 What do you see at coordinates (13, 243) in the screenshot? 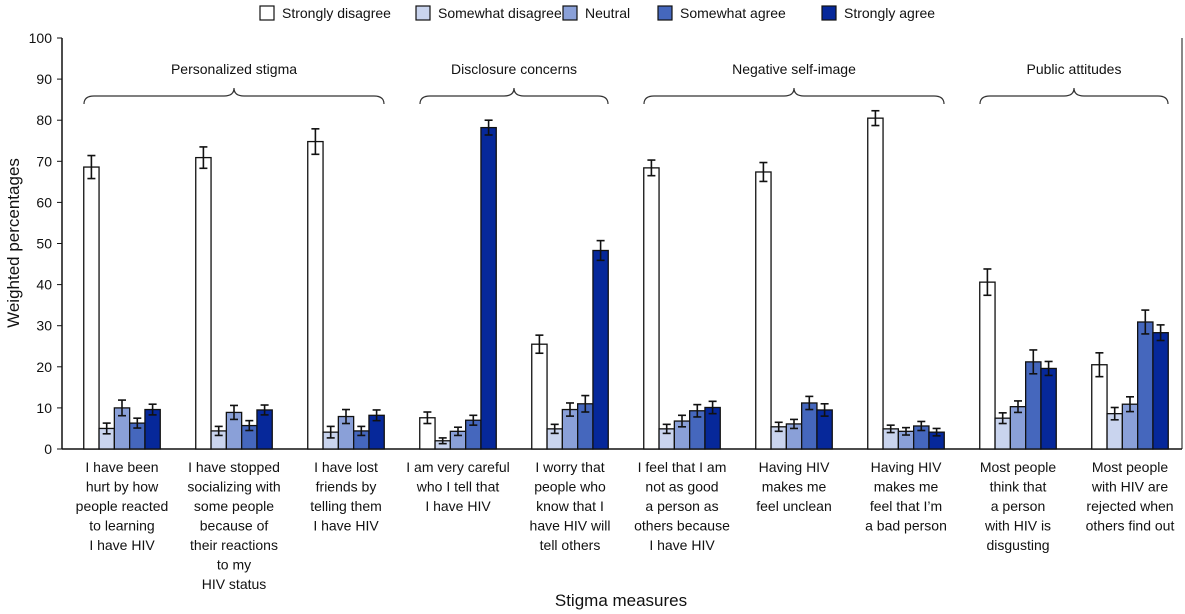
I see `y-axis-title: Weighted percentages` at bounding box center [13, 243].